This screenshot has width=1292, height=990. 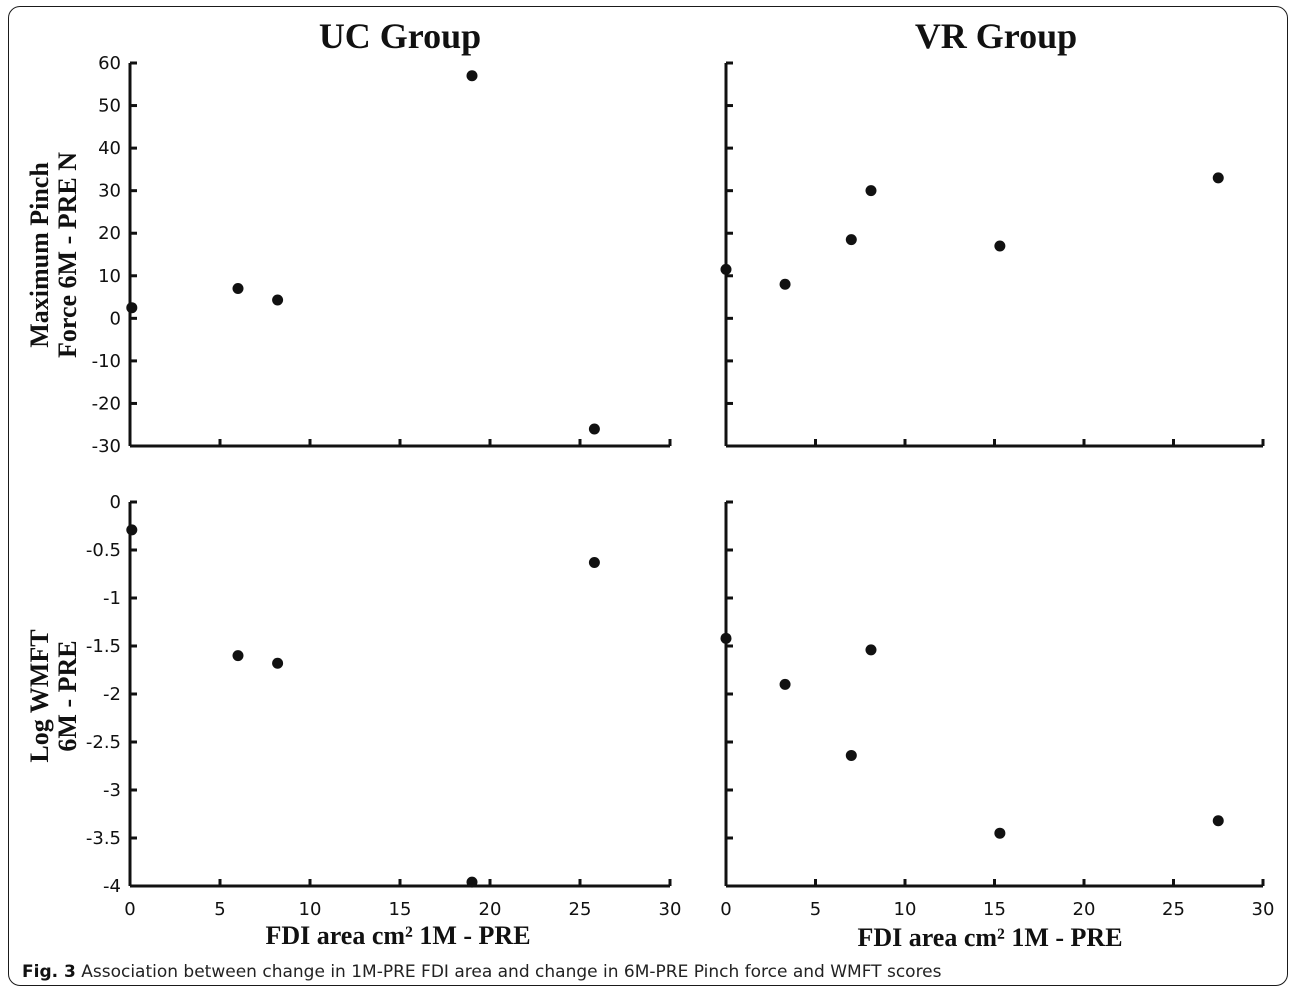 I want to click on vr-group-title: VR Group, so click(x=996, y=36).